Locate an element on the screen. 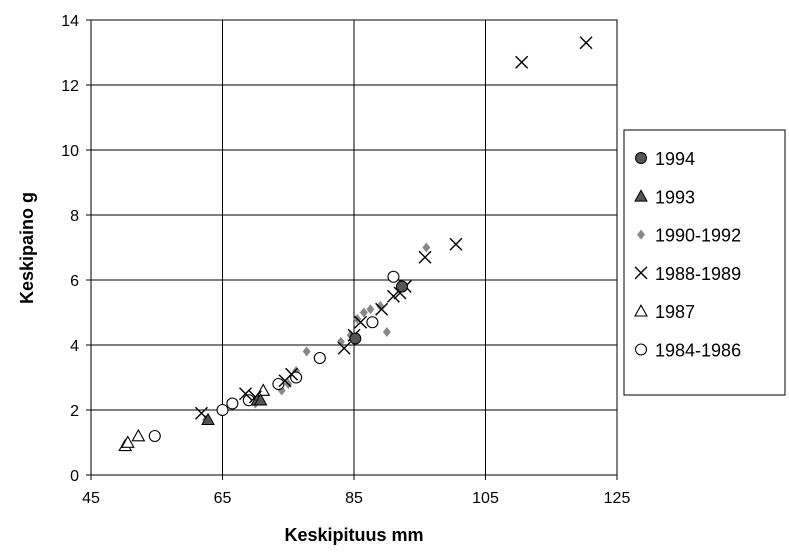  y-tick-label: 4 is located at coordinates (74, 346).